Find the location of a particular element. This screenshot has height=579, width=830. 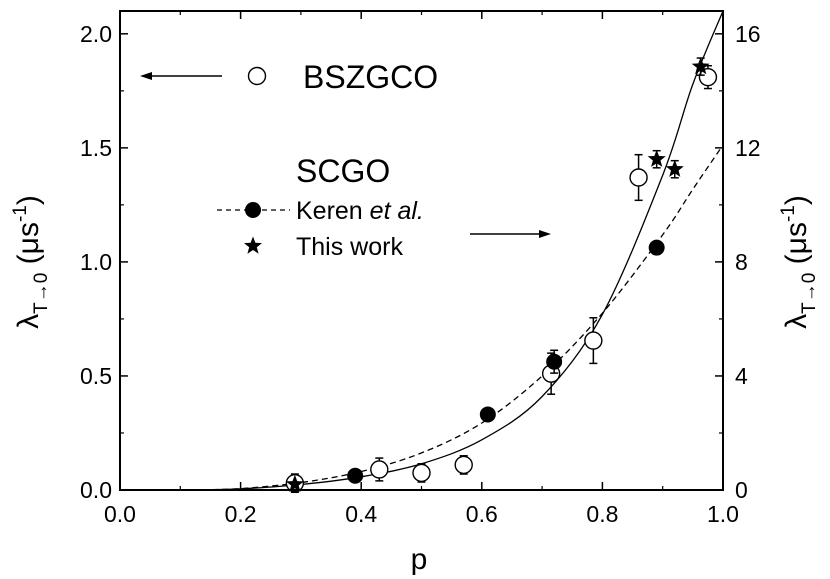

y-left-tick-label: 2.0 is located at coordinates (96, 34).